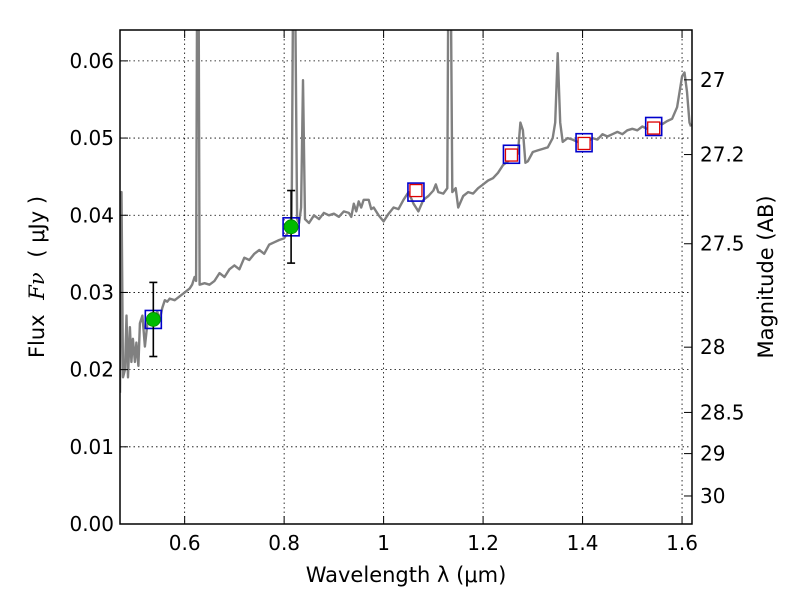  I want to click on x-tick-label: 1.2, so click(483, 543).